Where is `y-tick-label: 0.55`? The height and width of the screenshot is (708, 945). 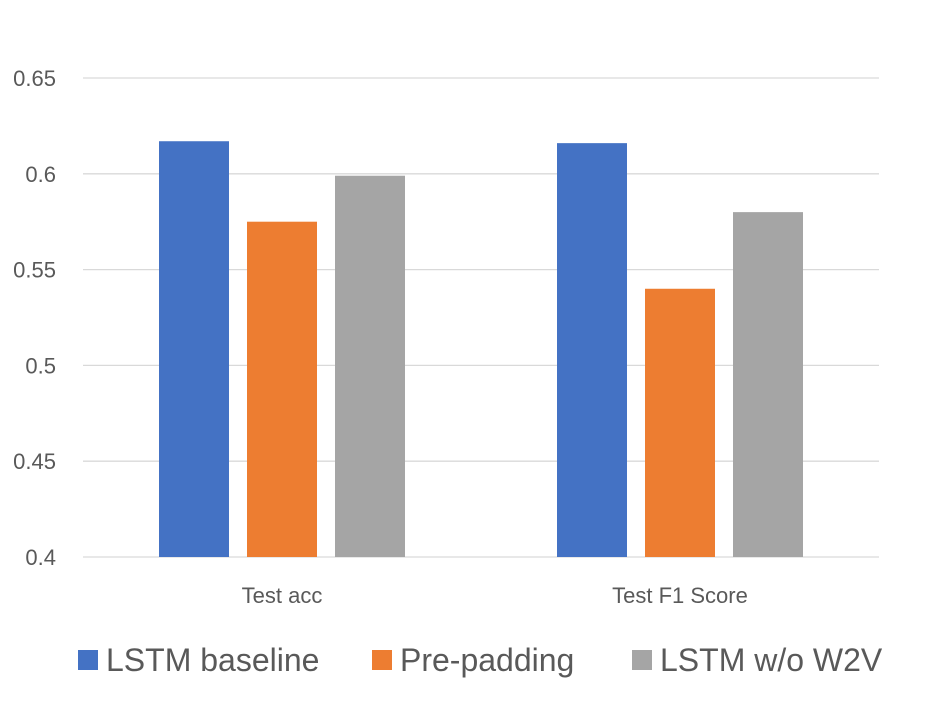
y-tick-label: 0.55 is located at coordinates (34, 270).